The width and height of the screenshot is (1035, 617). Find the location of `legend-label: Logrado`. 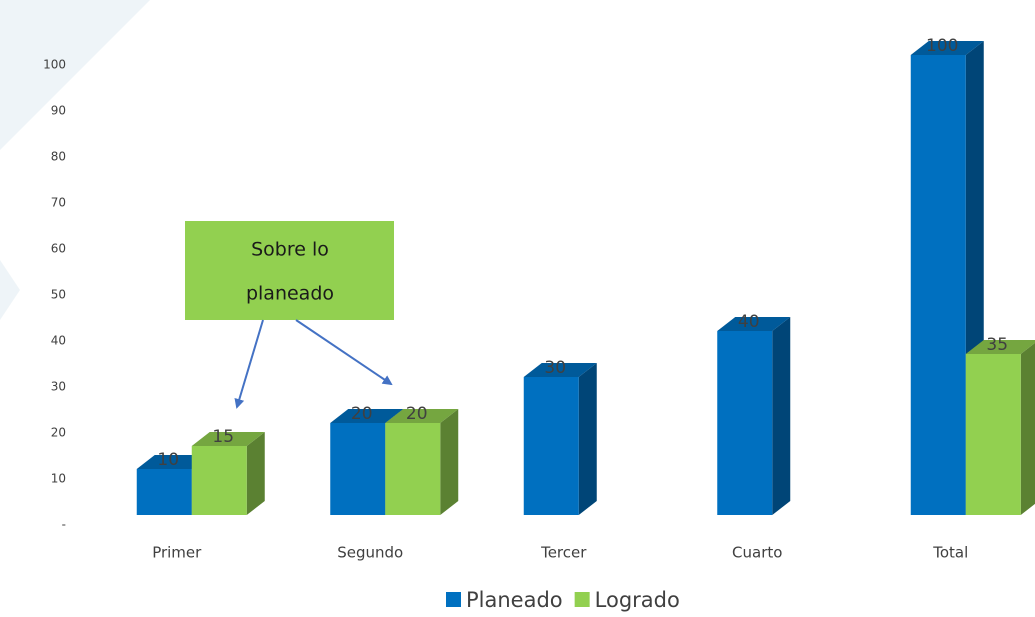

legend-label: Logrado is located at coordinates (637, 600).